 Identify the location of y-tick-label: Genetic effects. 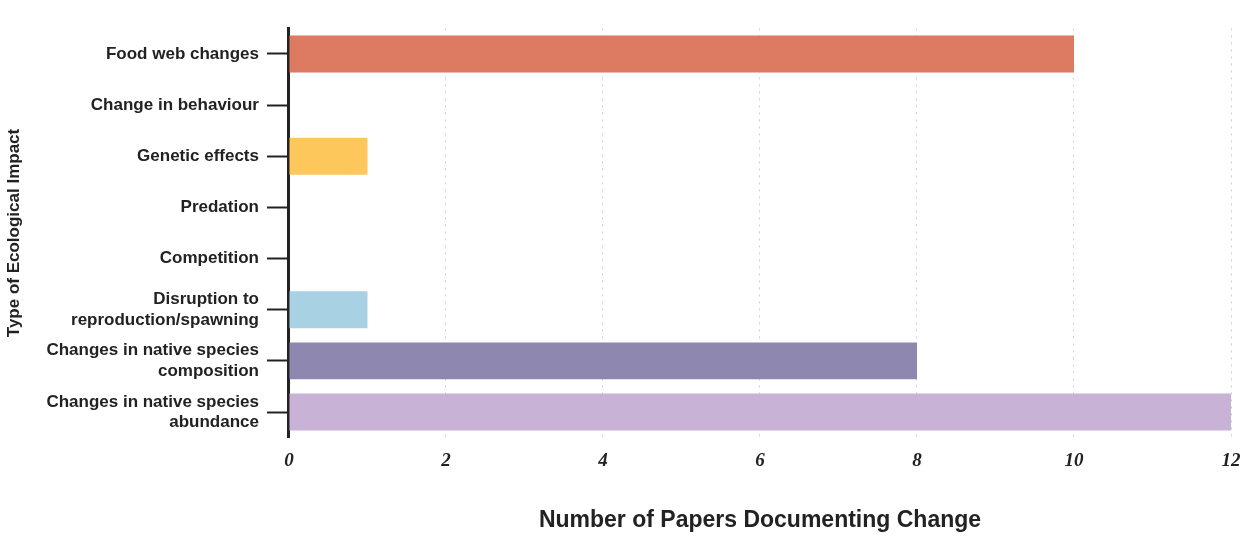
(198, 155).